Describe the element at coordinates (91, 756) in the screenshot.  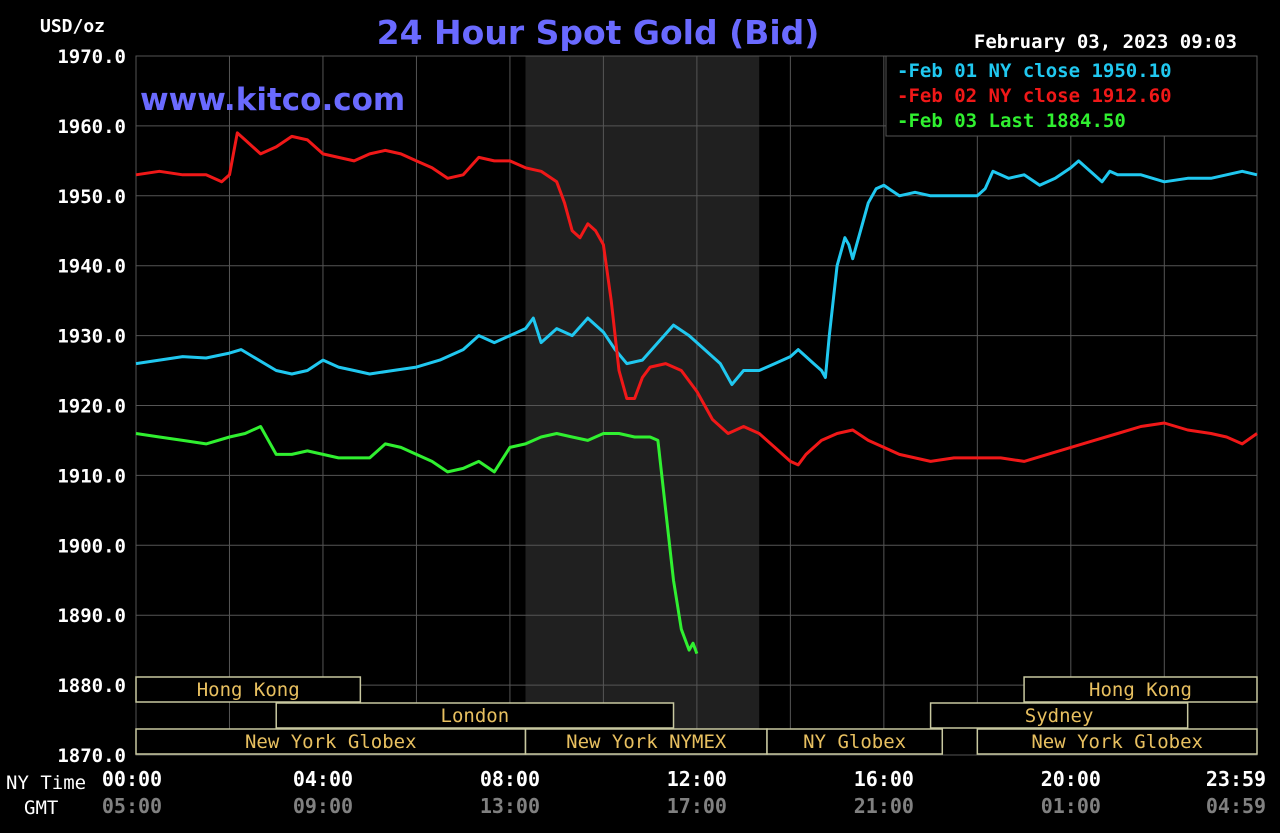
I see `y-tick-label: 1870.0` at that location.